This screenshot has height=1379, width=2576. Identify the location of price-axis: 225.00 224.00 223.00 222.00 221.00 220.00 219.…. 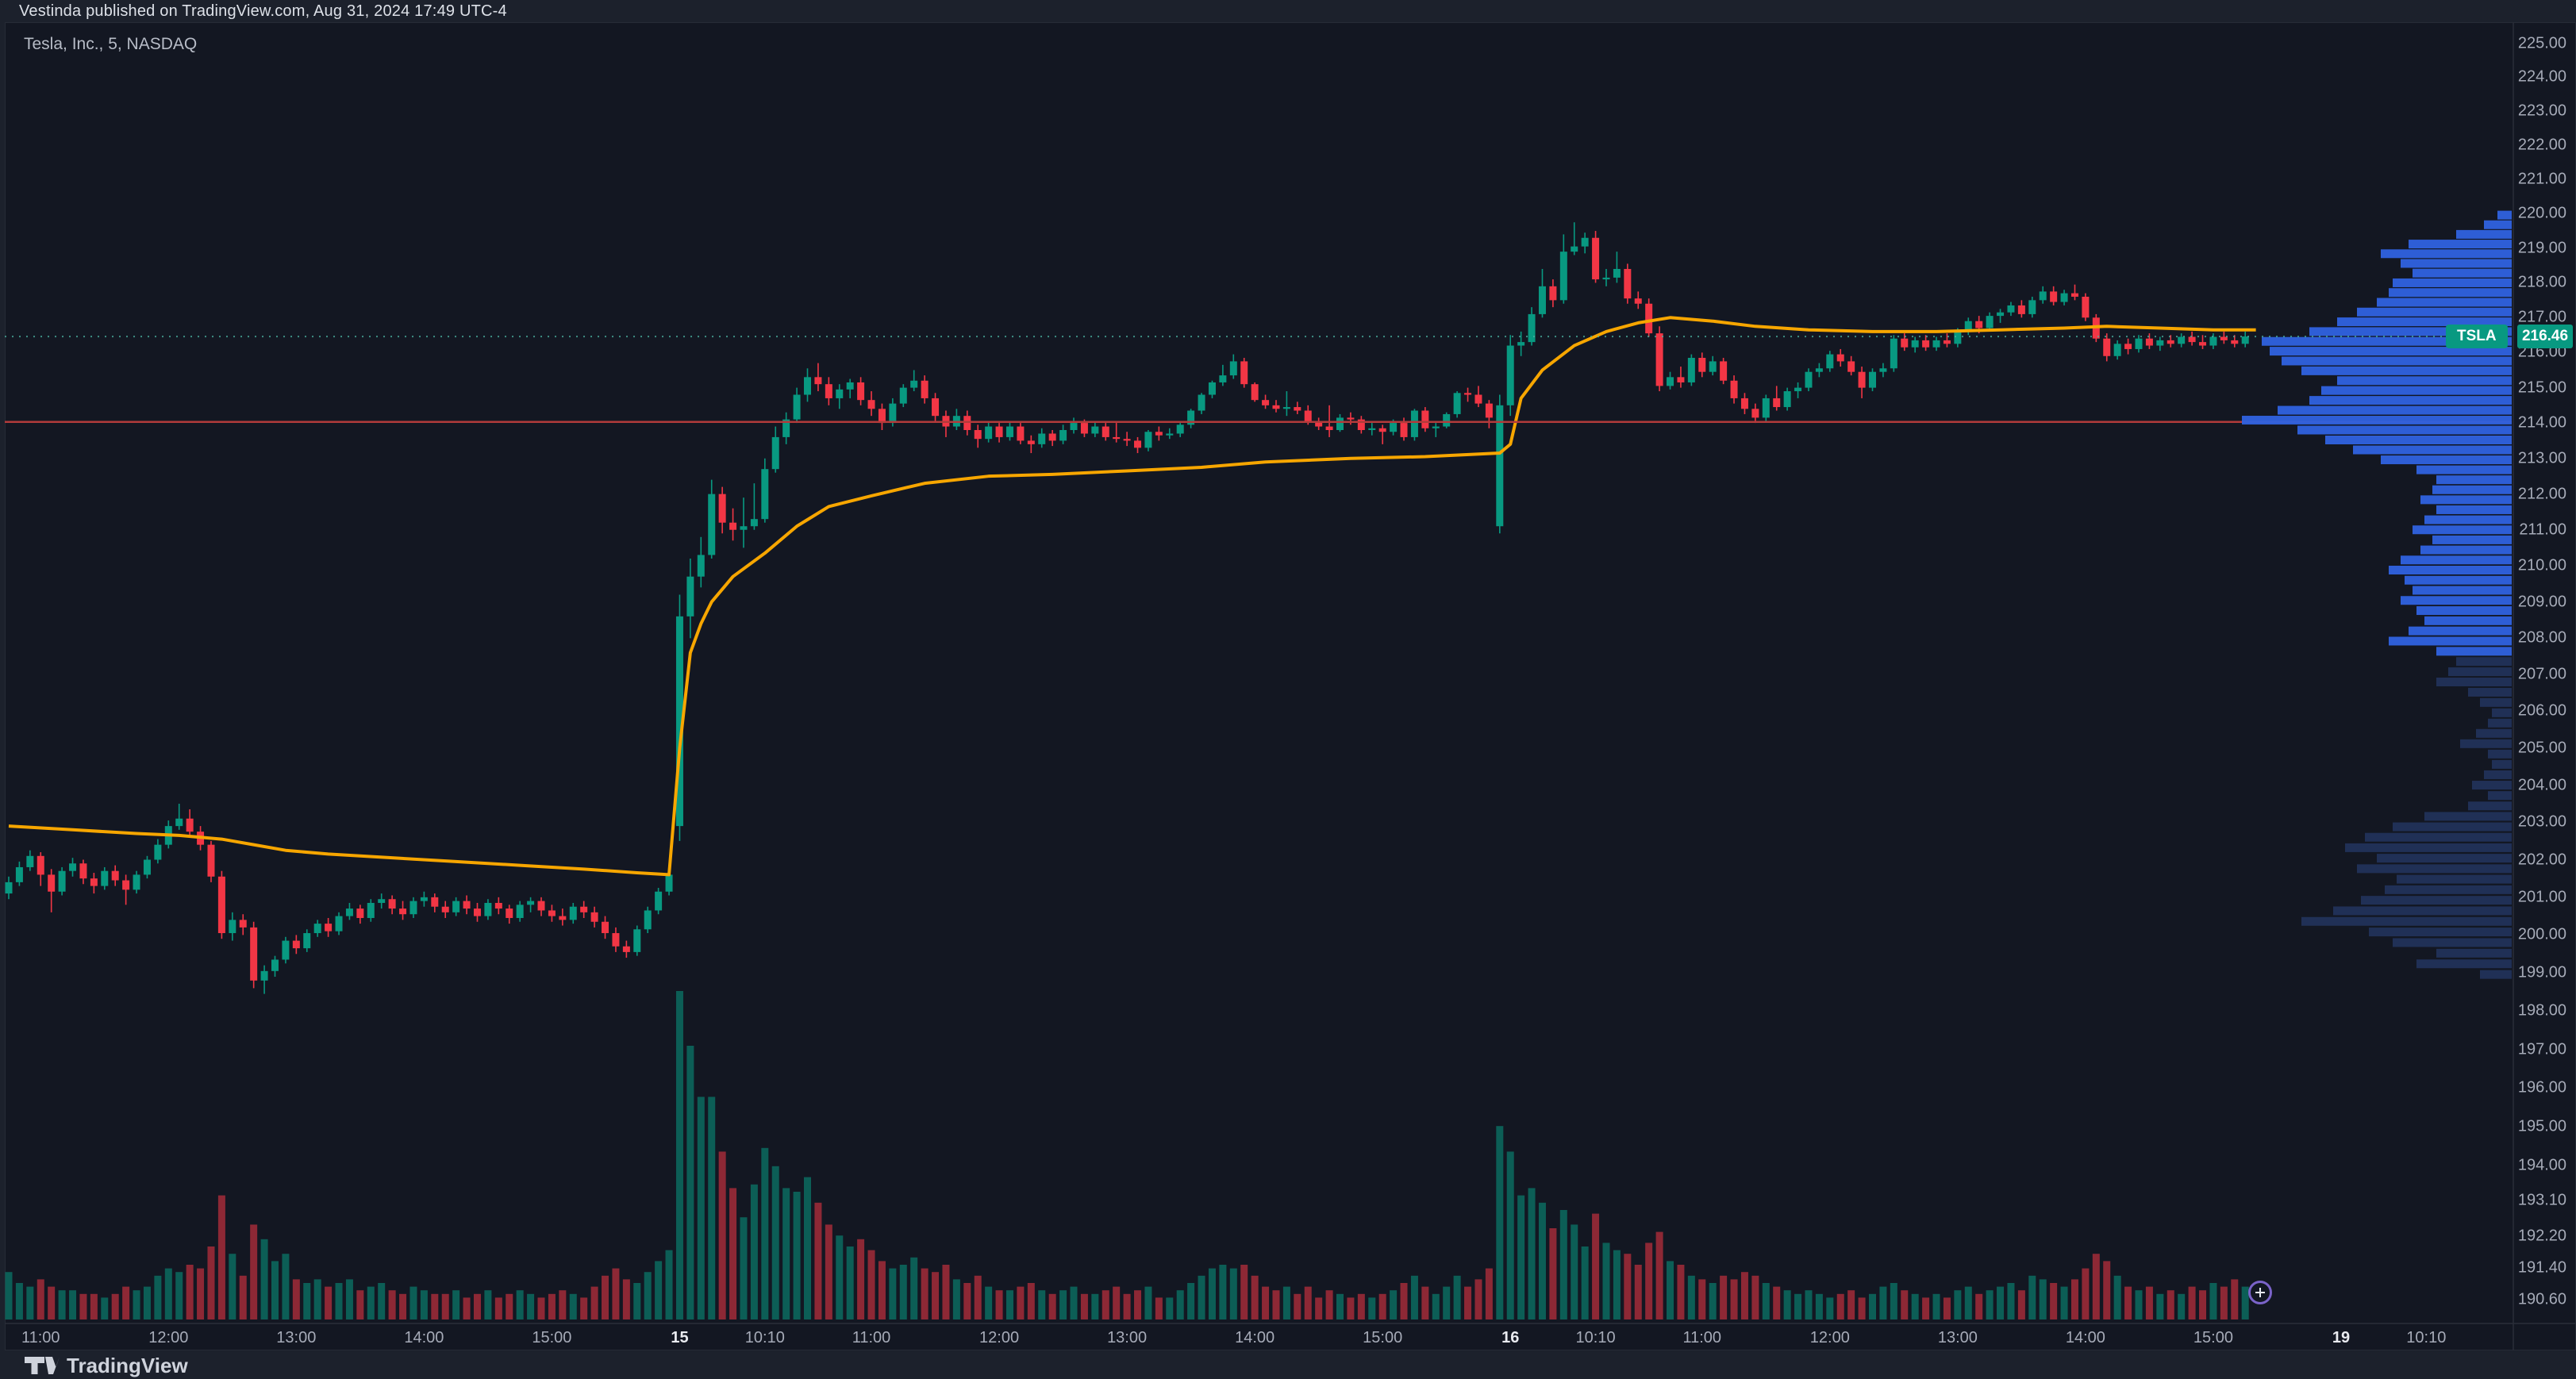
(2545, 672).